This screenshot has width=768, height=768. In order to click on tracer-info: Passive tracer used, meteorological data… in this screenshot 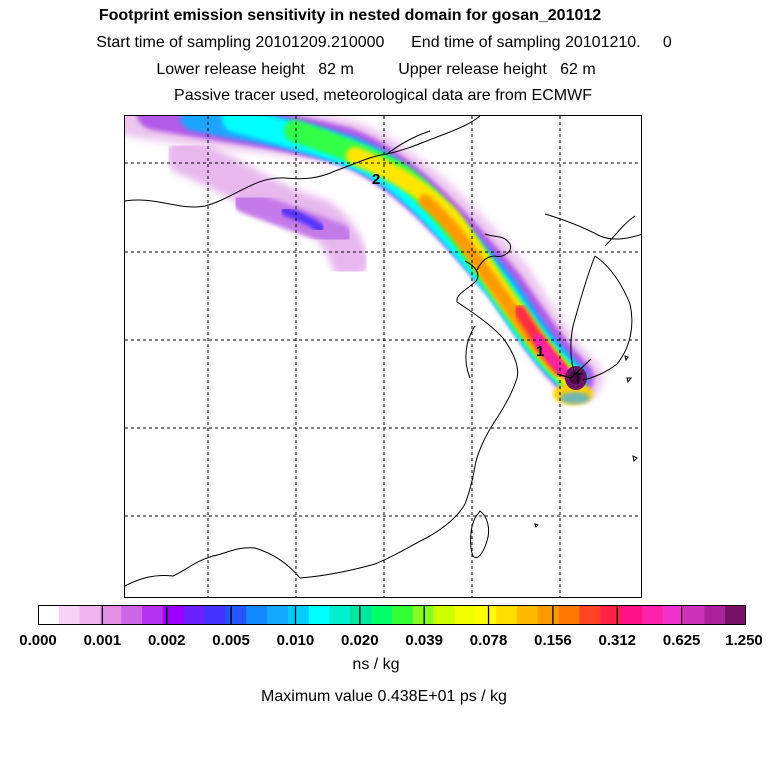, I will do `click(383, 95)`.